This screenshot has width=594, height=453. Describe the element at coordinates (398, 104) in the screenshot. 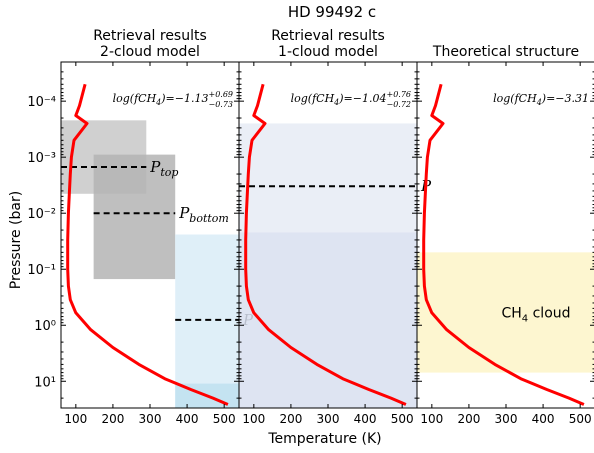

I see `methane-abundance-lower-error: −0.72` at that location.